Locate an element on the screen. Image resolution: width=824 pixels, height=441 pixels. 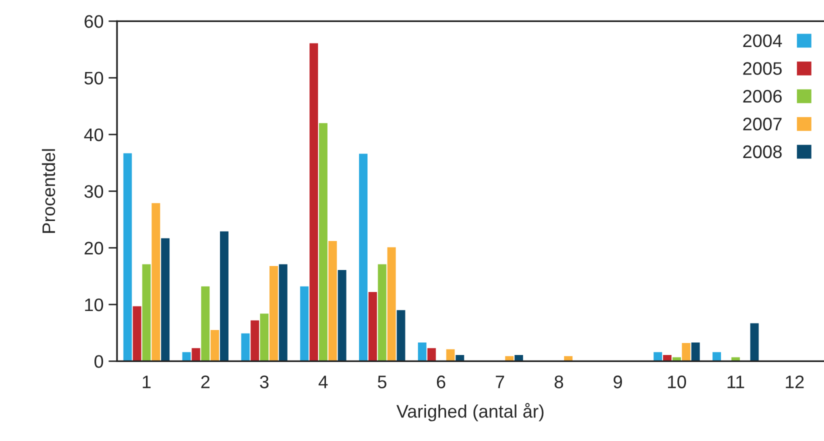
legend-label: 2008 is located at coordinates (762, 151).